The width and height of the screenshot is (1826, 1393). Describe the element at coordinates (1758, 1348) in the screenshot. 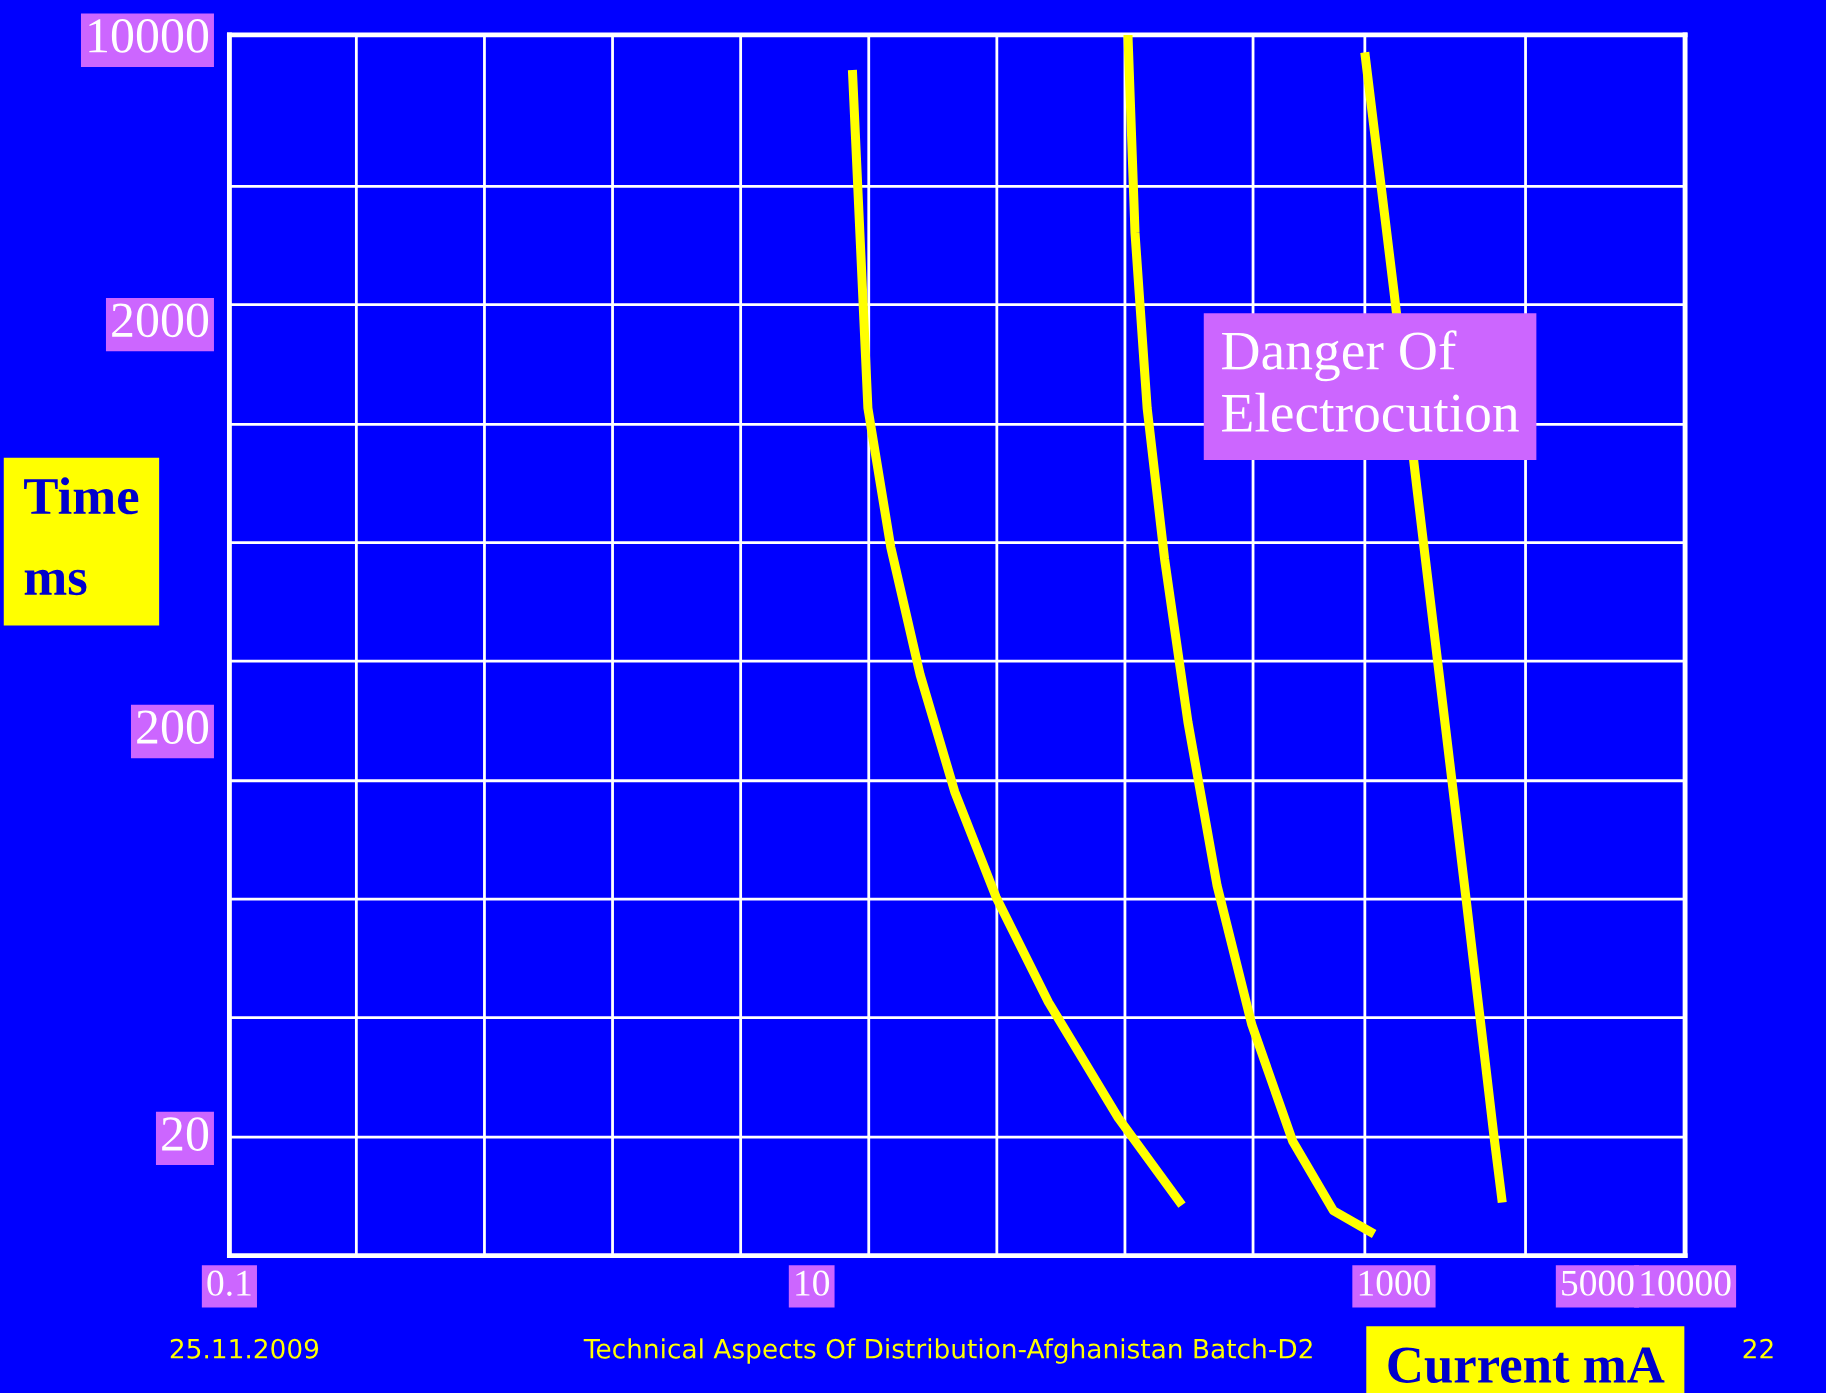

I see `text: 22` at that location.